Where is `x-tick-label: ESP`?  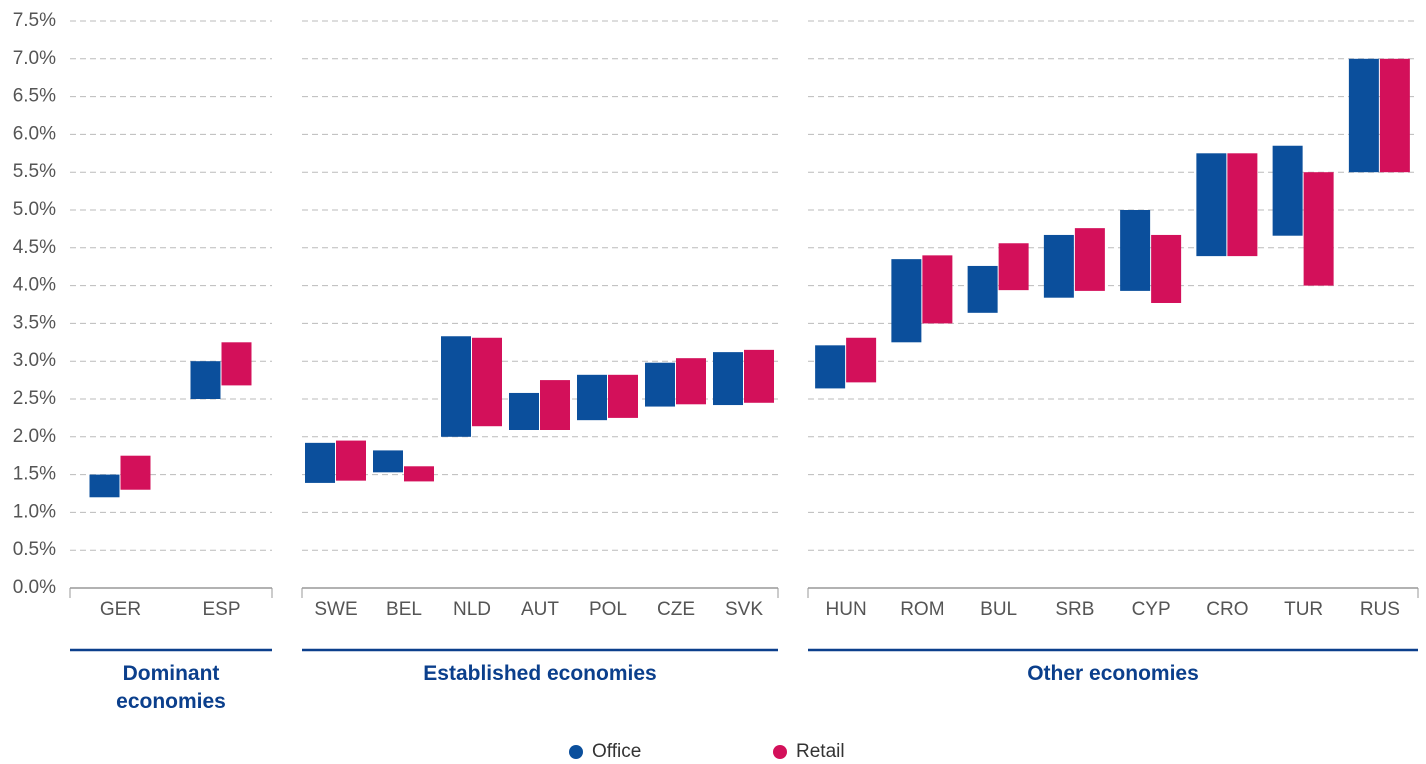
x-tick-label: ESP is located at coordinates (221, 609).